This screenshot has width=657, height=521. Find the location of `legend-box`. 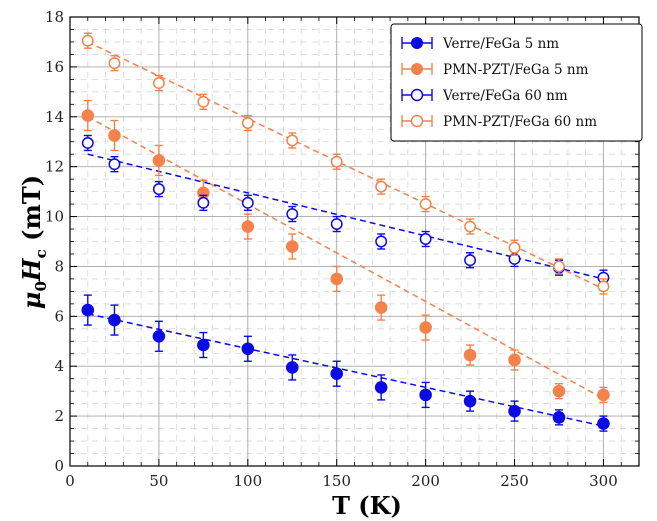

legend-box is located at coordinates (516, 82).